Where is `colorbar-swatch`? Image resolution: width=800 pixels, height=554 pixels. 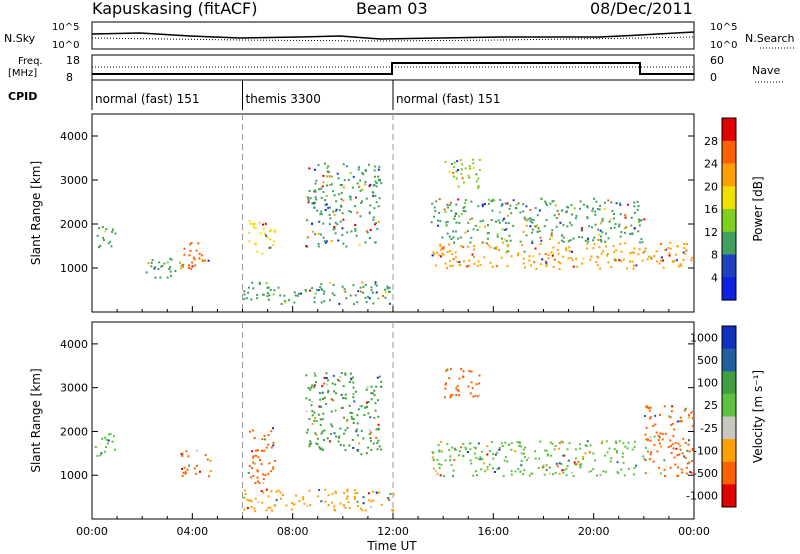
colorbar-swatch is located at coordinates (729, 289).